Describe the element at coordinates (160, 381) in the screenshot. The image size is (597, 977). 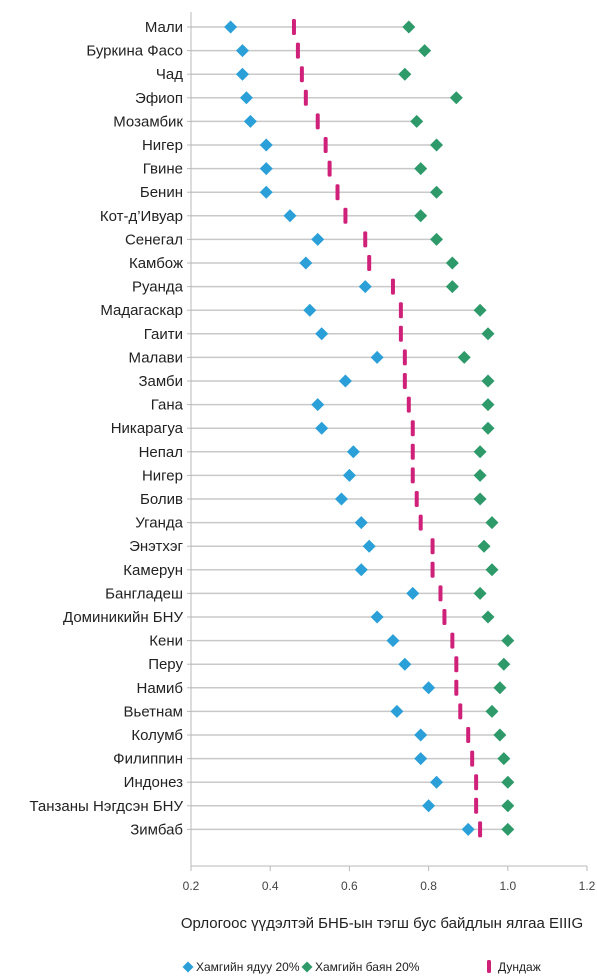
I see `category-label: Замби` at that location.